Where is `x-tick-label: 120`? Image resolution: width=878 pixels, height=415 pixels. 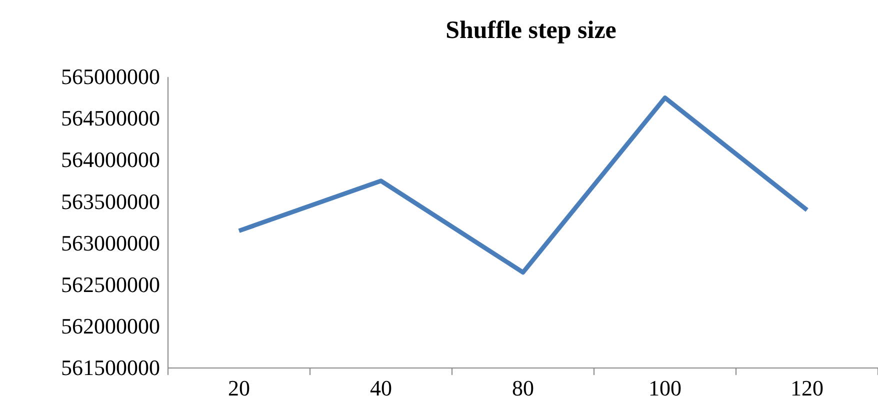 x-tick-label: 120 is located at coordinates (807, 388).